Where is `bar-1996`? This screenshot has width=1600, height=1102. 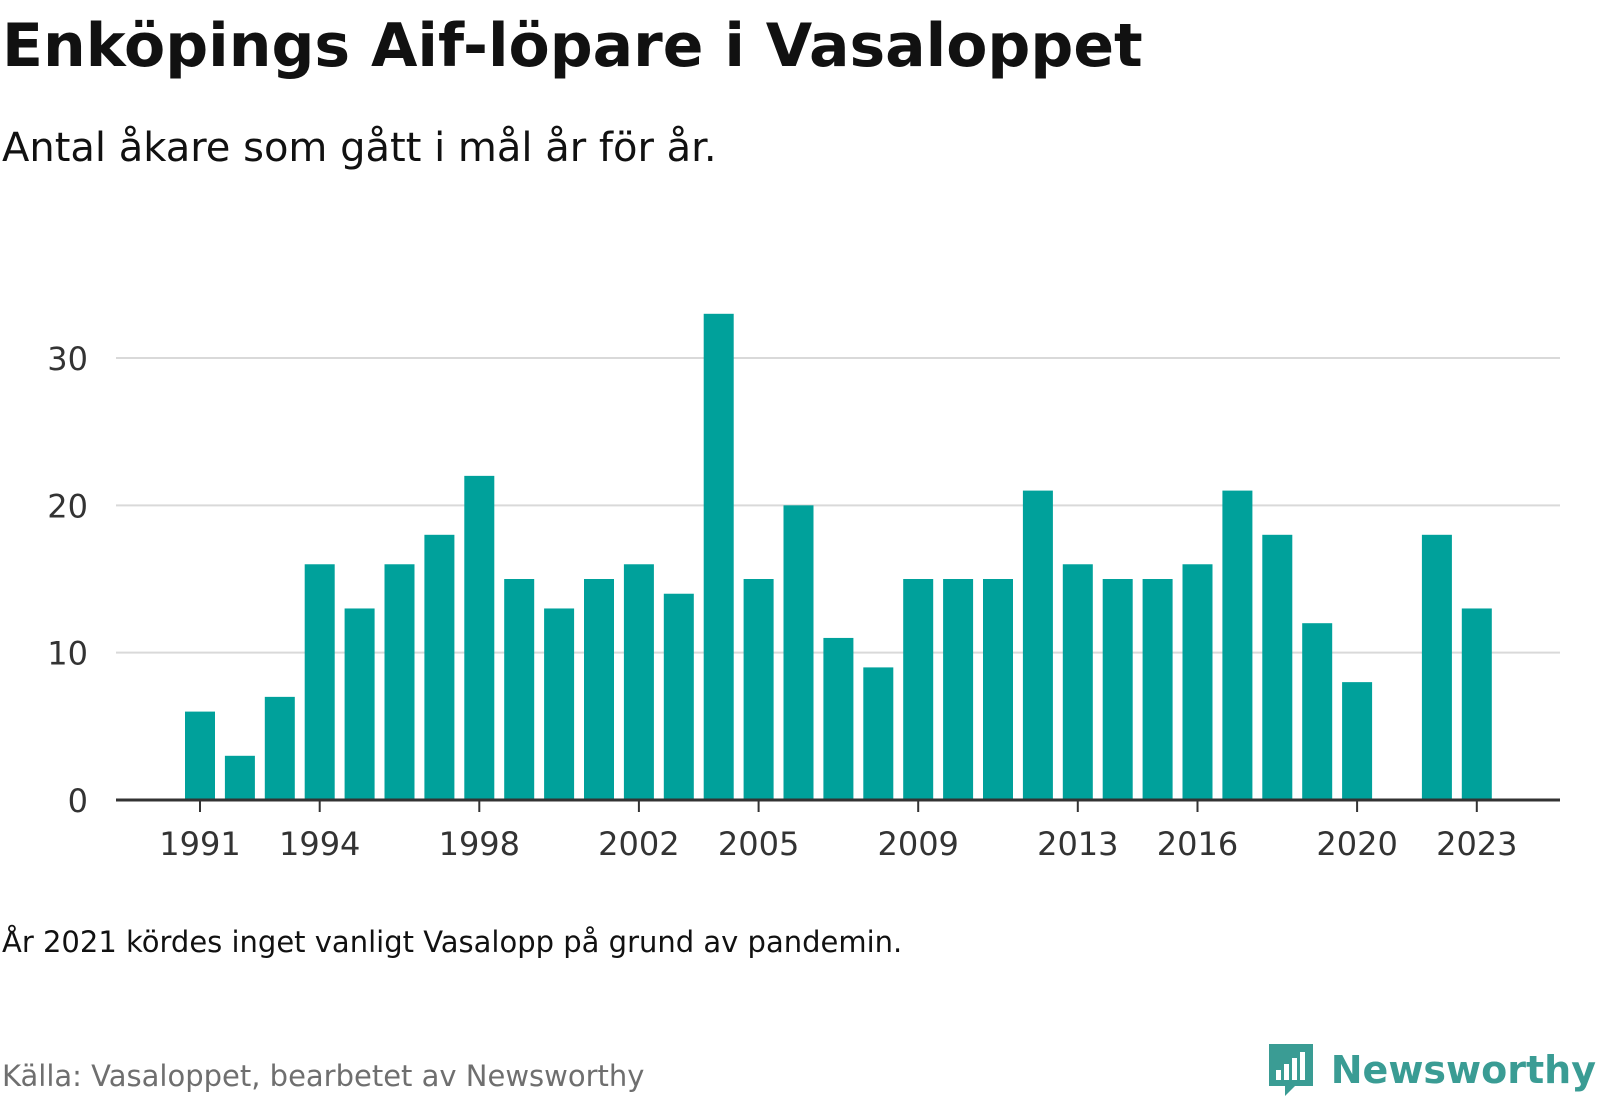
bar-1996 is located at coordinates (399, 682).